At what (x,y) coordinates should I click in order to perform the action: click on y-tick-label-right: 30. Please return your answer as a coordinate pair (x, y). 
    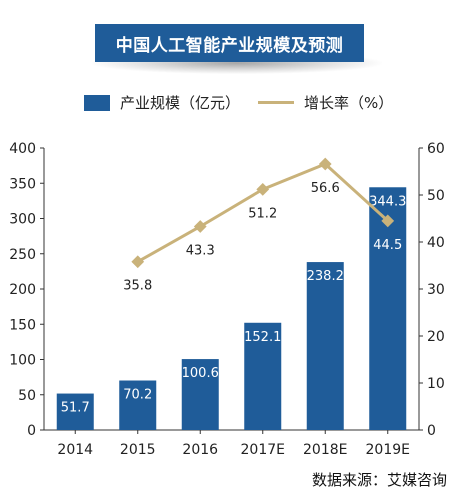
    Looking at the image, I should click on (436, 290).